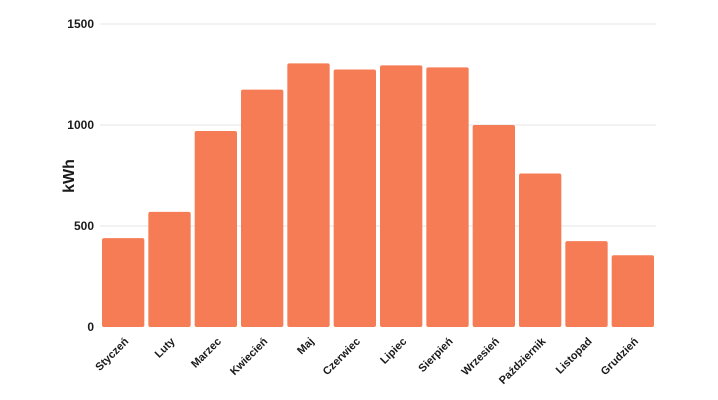 Image resolution: width=718 pixels, height=400 pixels. I want to click on y-tick-label: 0, so click(90, 327).